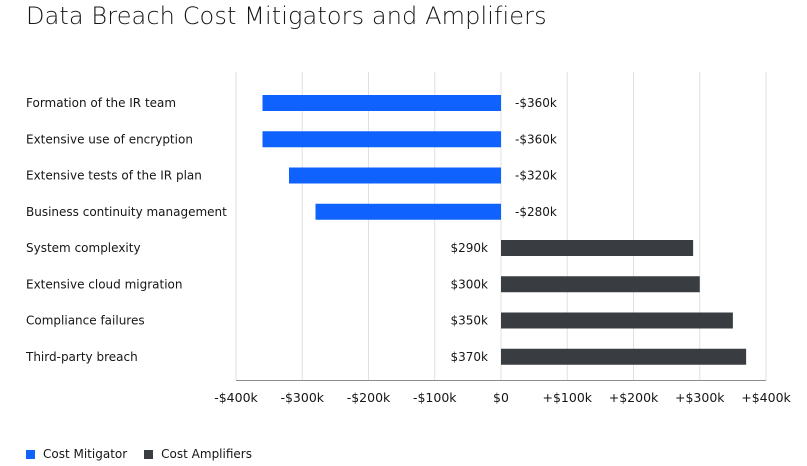 The image size is (807, 466). I want to click on legend-item-cost-mitigator: Cost Mitigator, so click(76, 454).